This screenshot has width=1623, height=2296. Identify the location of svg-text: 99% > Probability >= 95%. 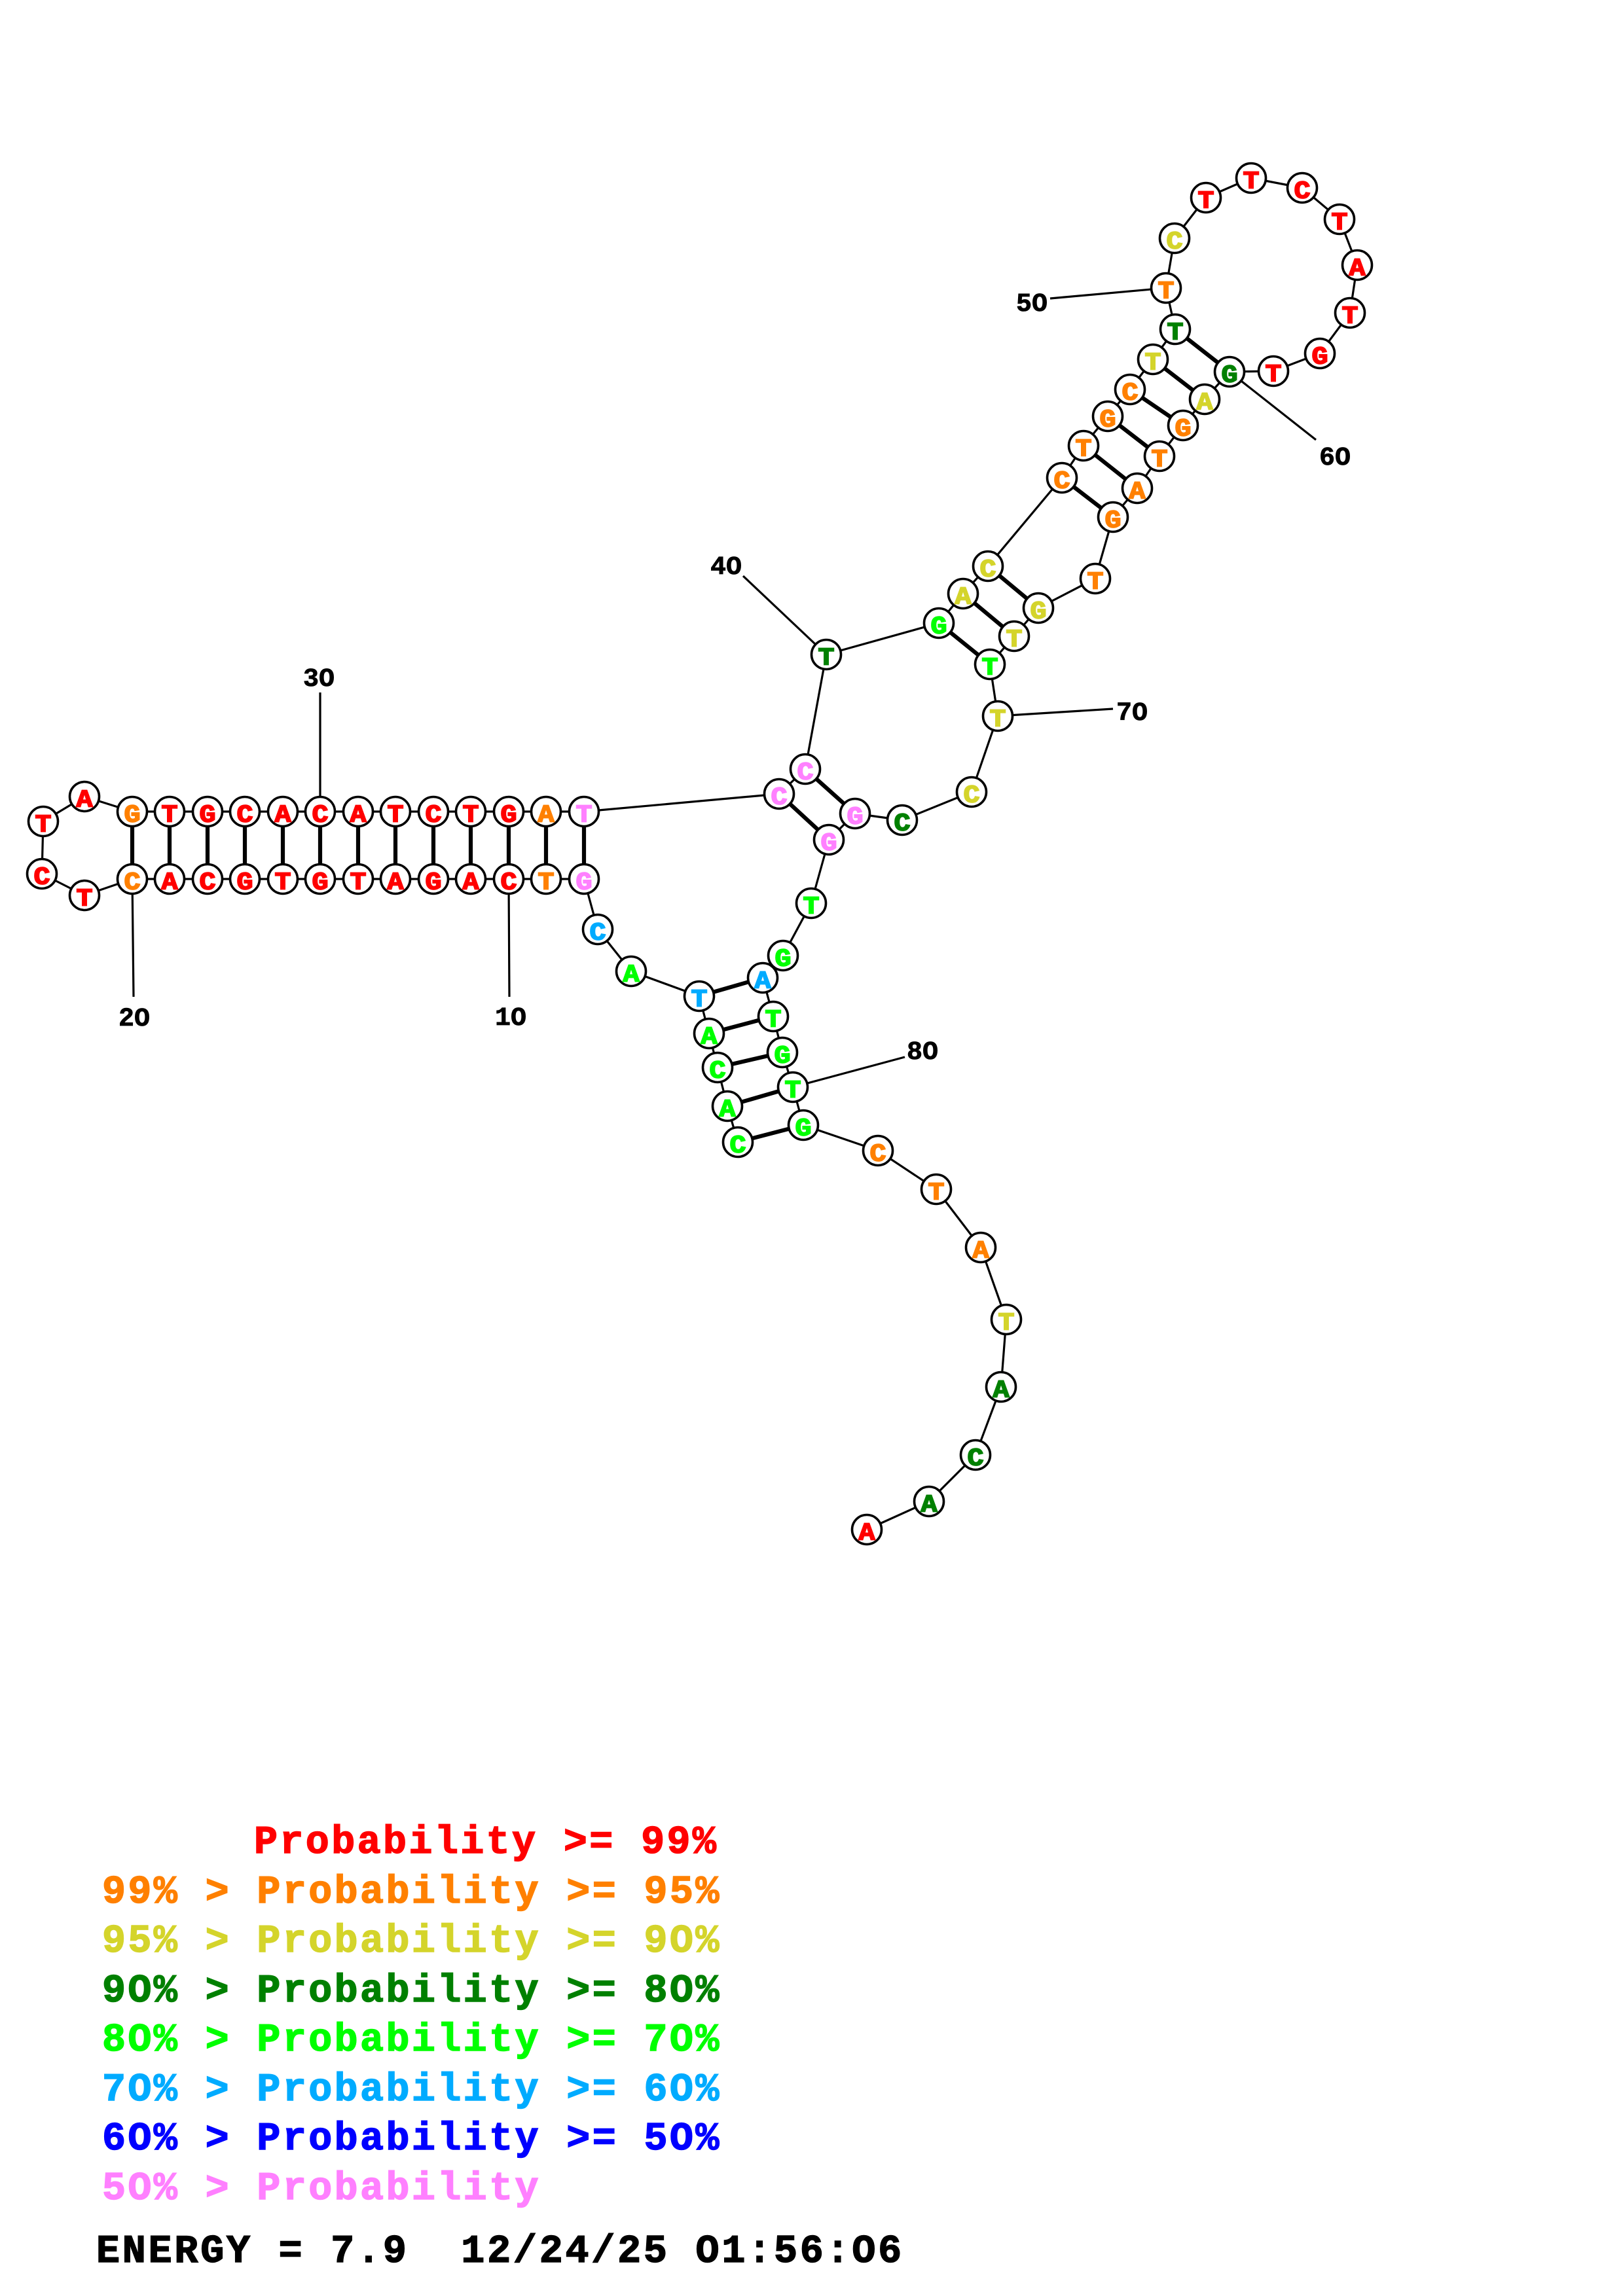
(411, 1893).